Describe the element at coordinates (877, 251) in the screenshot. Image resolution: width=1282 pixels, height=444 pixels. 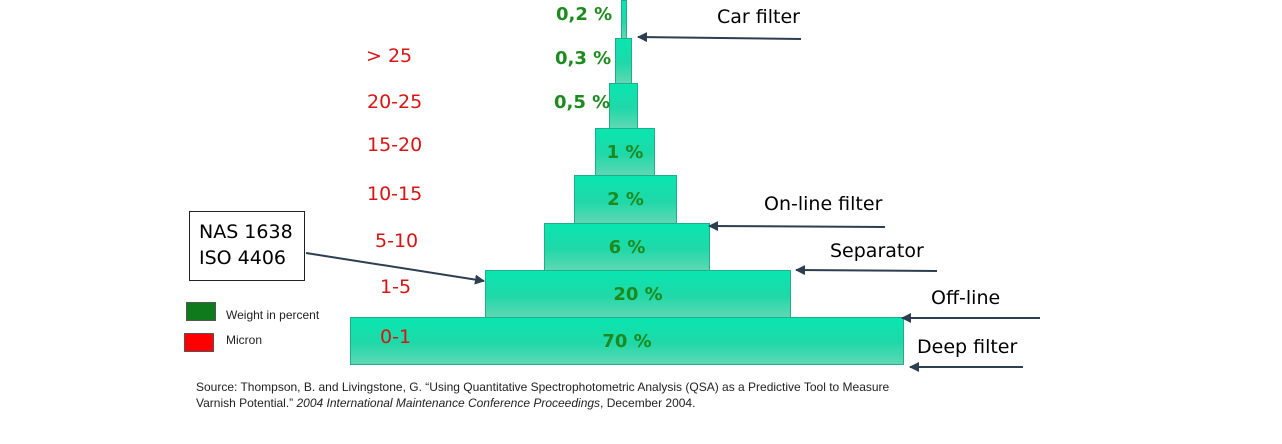
I see `filter-label-separator: Separator` at that location.